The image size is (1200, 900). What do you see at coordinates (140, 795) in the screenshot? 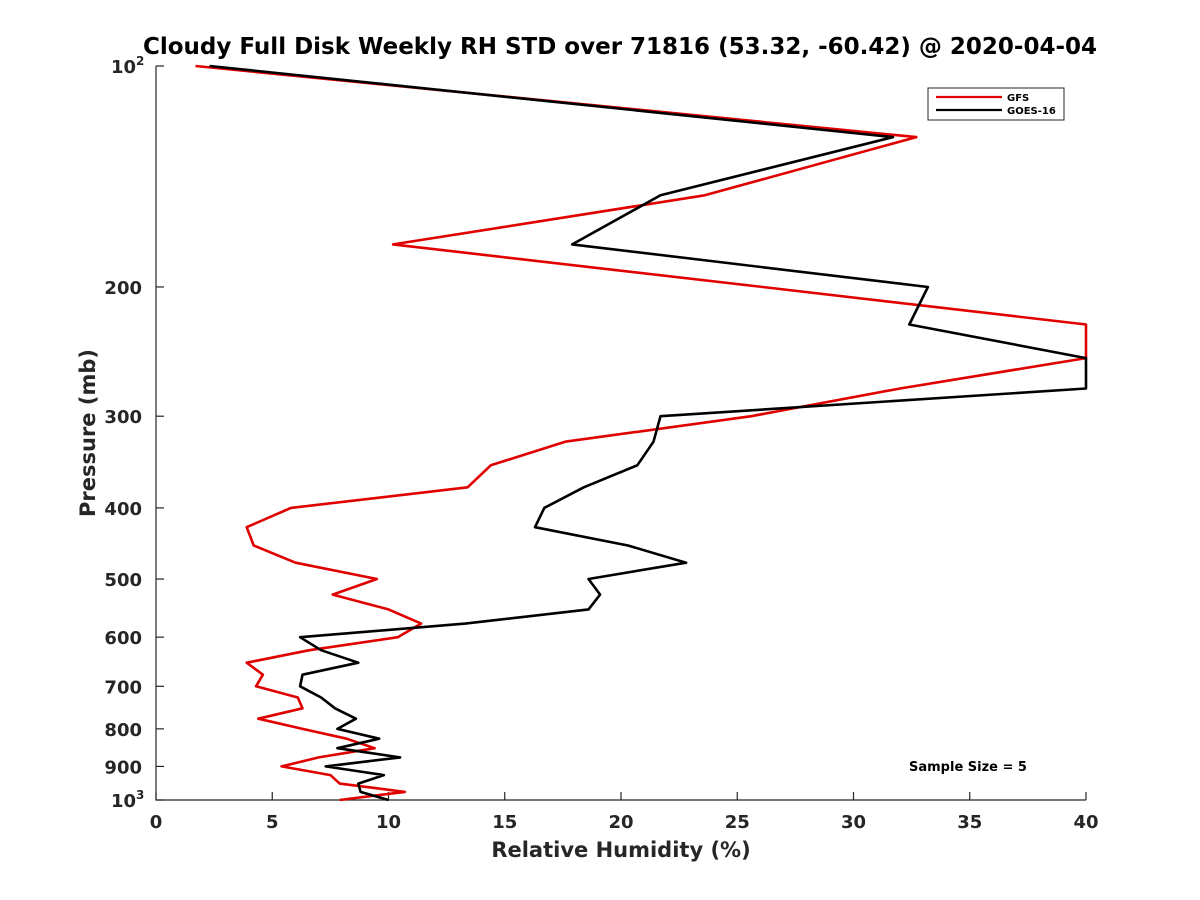
I see `y-tick-exponent: 3` at bounding box center [140, 795].